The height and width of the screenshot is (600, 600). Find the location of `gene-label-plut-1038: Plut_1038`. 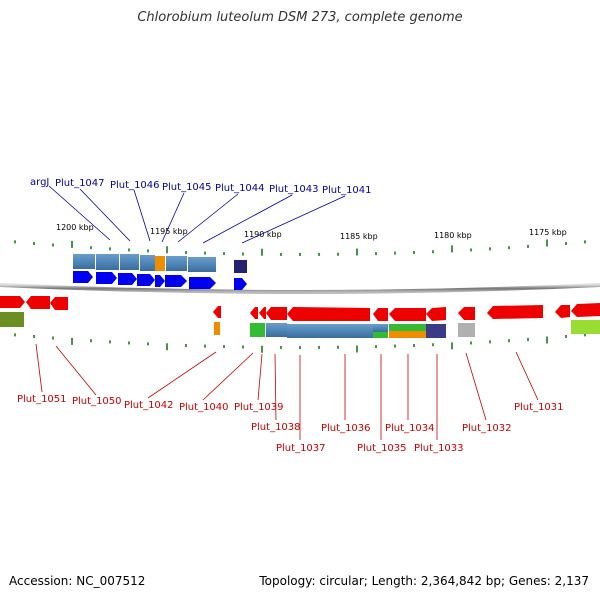

gene-label-plut-1038: Plut_1038 is located at coordinates (276, 427).